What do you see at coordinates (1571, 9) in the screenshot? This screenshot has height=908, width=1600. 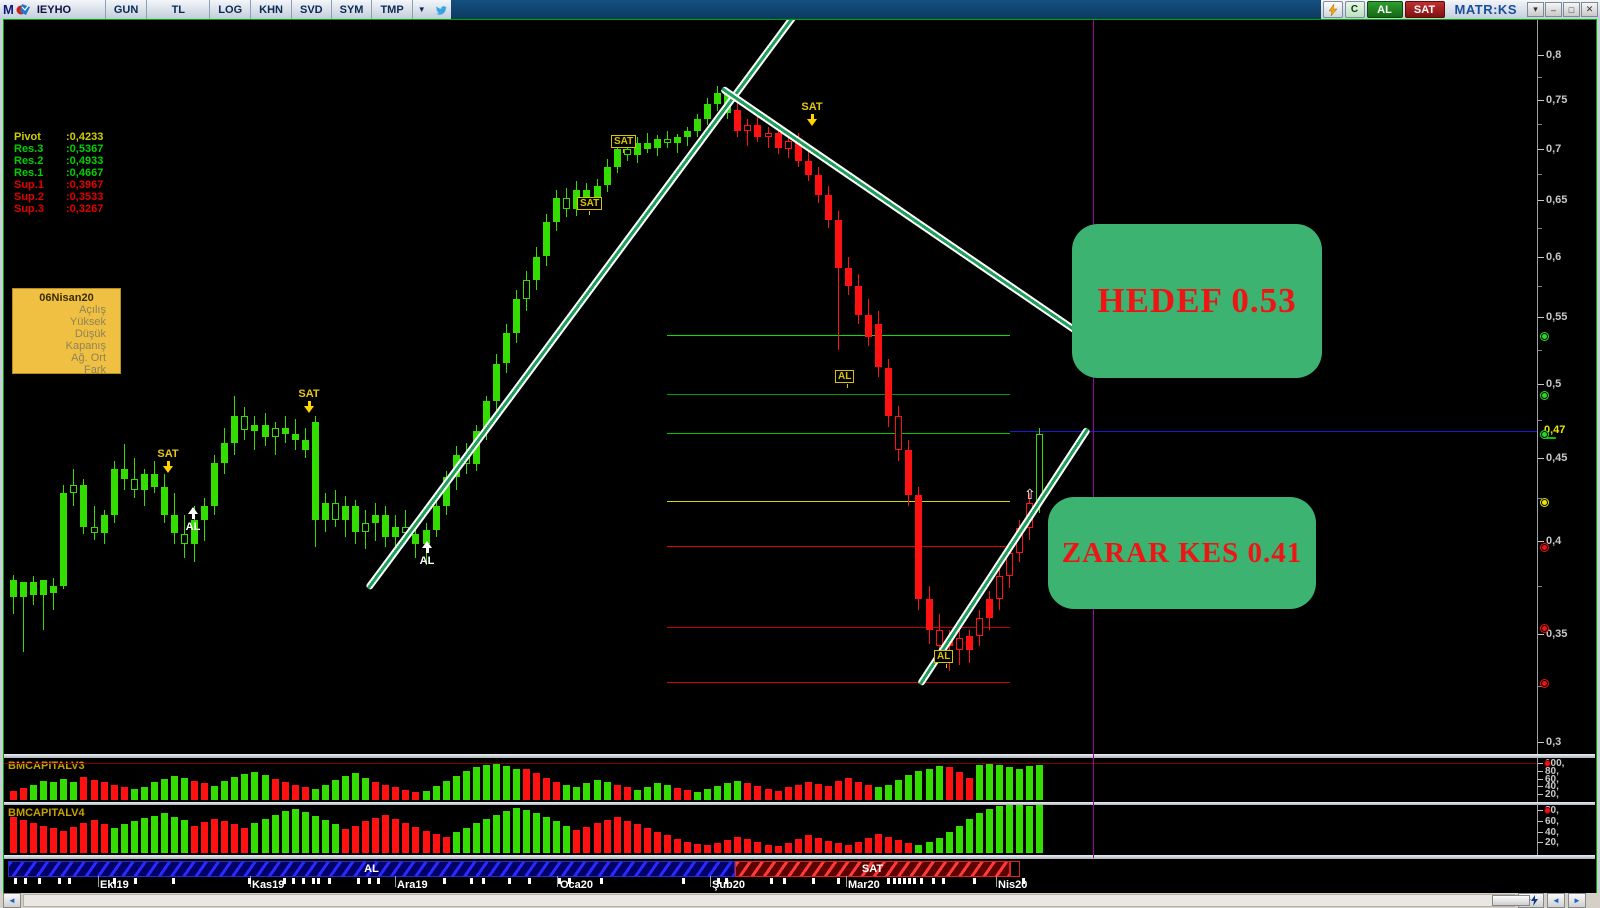 I see `maximize-button: □` at bounding box center [1571, 9].